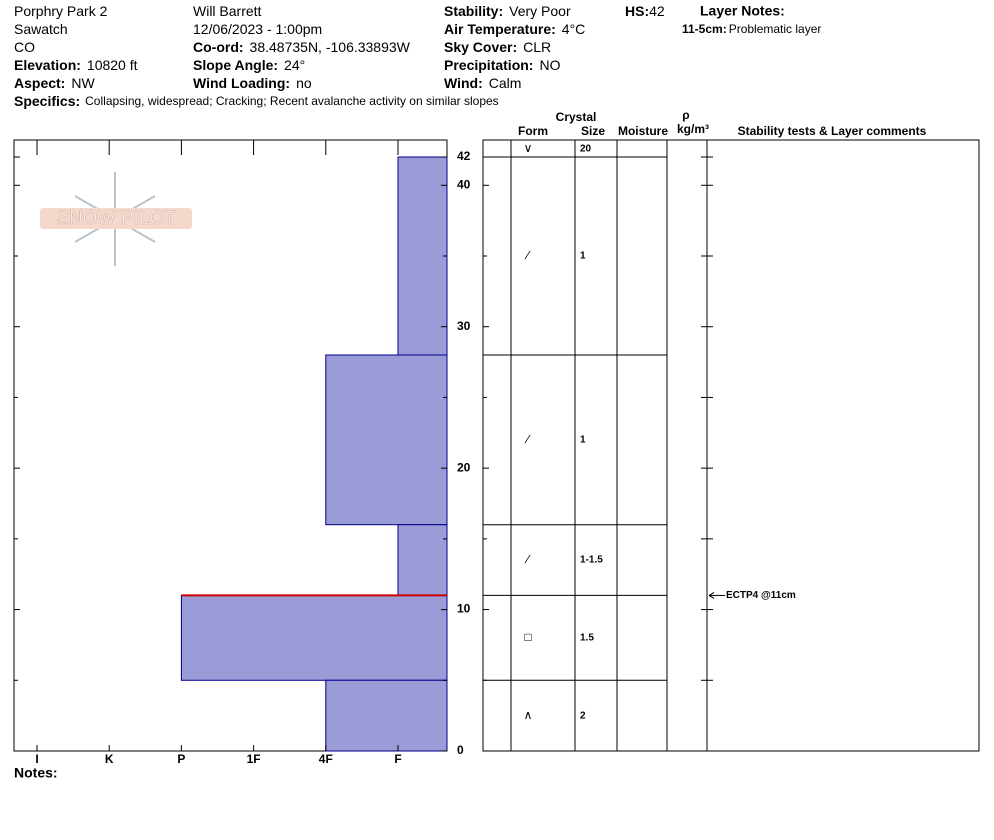  What do you see at coordinates (36, 759) in the screenshot?
I see `x-tick-label: I` at bounding box center [36, 759].